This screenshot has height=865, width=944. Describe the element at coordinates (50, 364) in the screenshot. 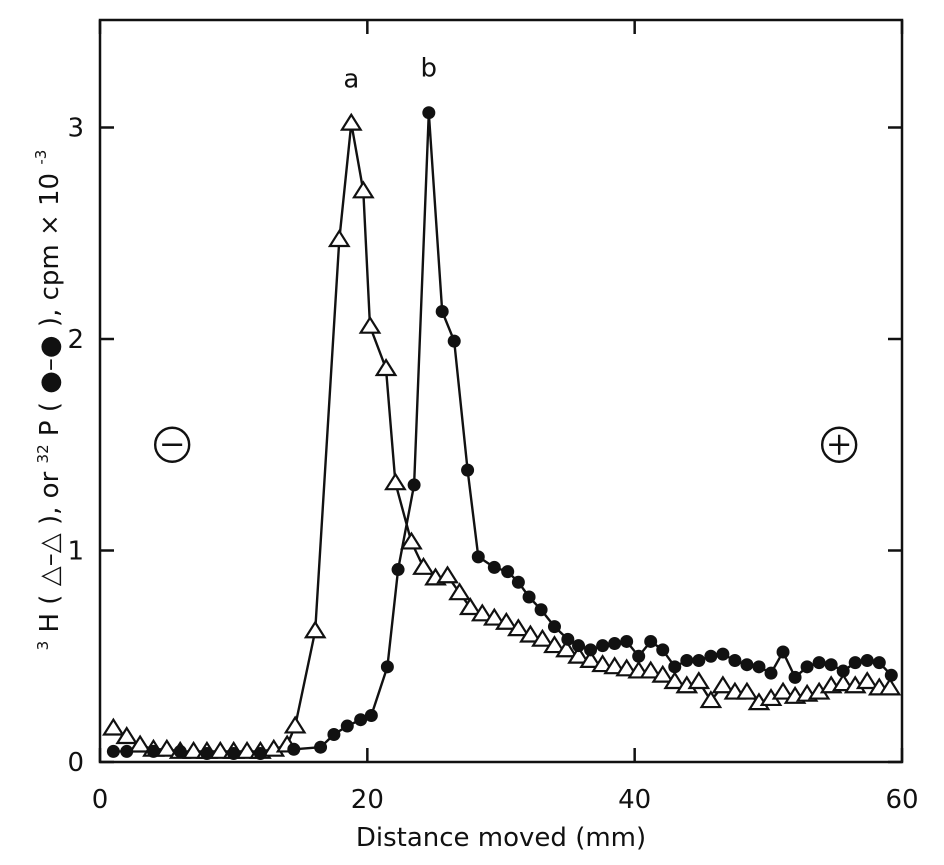

I see `y-title-circle-legend: ●–●` at that location.